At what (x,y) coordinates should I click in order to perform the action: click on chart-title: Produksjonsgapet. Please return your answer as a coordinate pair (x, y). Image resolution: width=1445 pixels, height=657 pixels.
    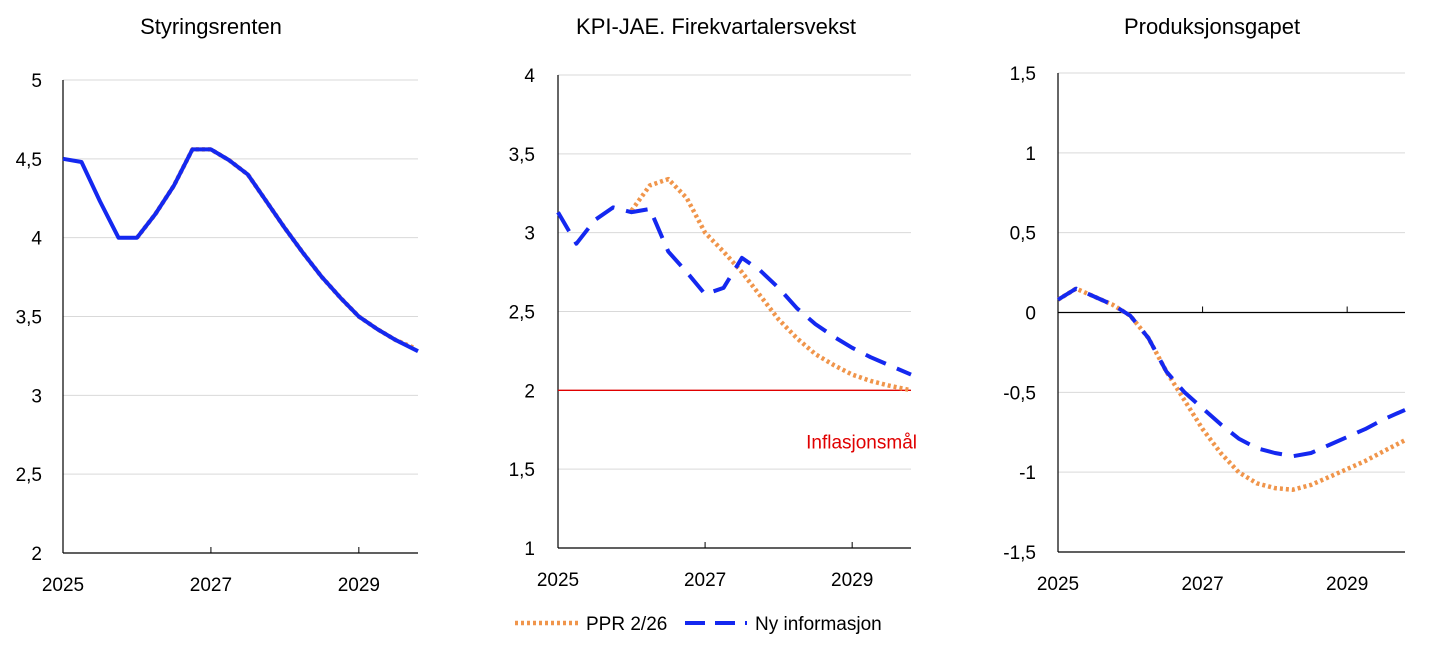
    Looking at the image, I should click on (1212, 26).